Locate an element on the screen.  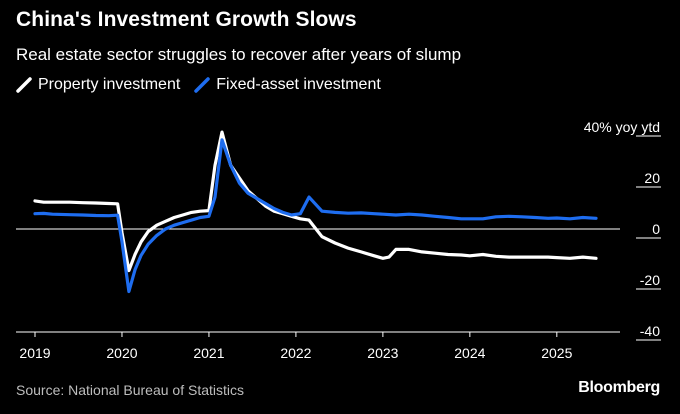
y-tick-label: -40 is located at coordinates (650, 331).